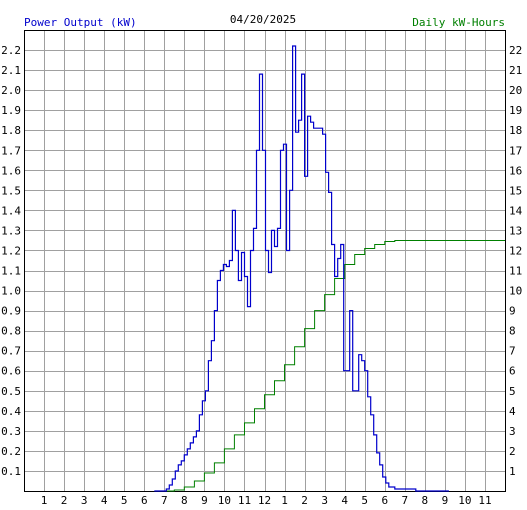  I want to click on y-tick-label-left: 1.4, so click(11, 210).